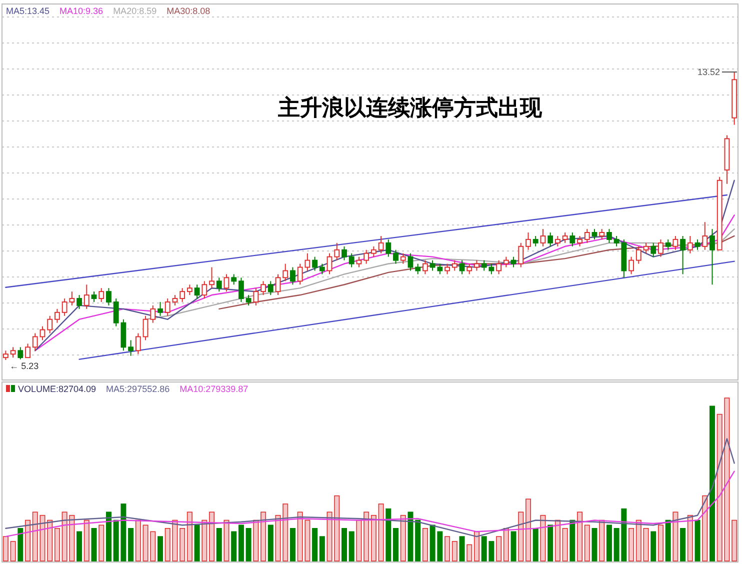 The height and width of the screenshot is (564, 742). Describe the element at coordinates (214, 389) in the screenshot. I see `text: MA10:279339.87` at that location.